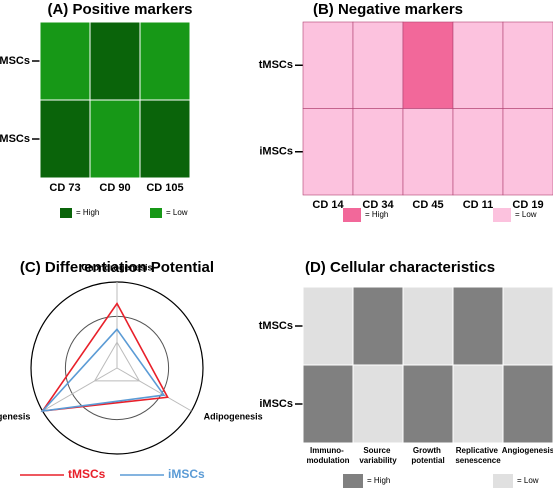 This screenshot has width=553, height=492. I want to click on grid-triangle, so click(117, 361).